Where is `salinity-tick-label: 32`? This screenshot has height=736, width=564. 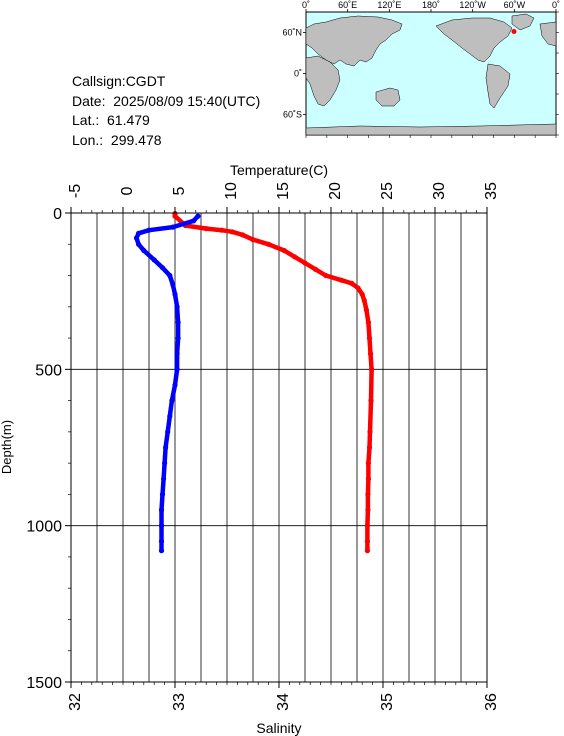
salinity-tick-label: 32 is located at coordinates (75, 702).